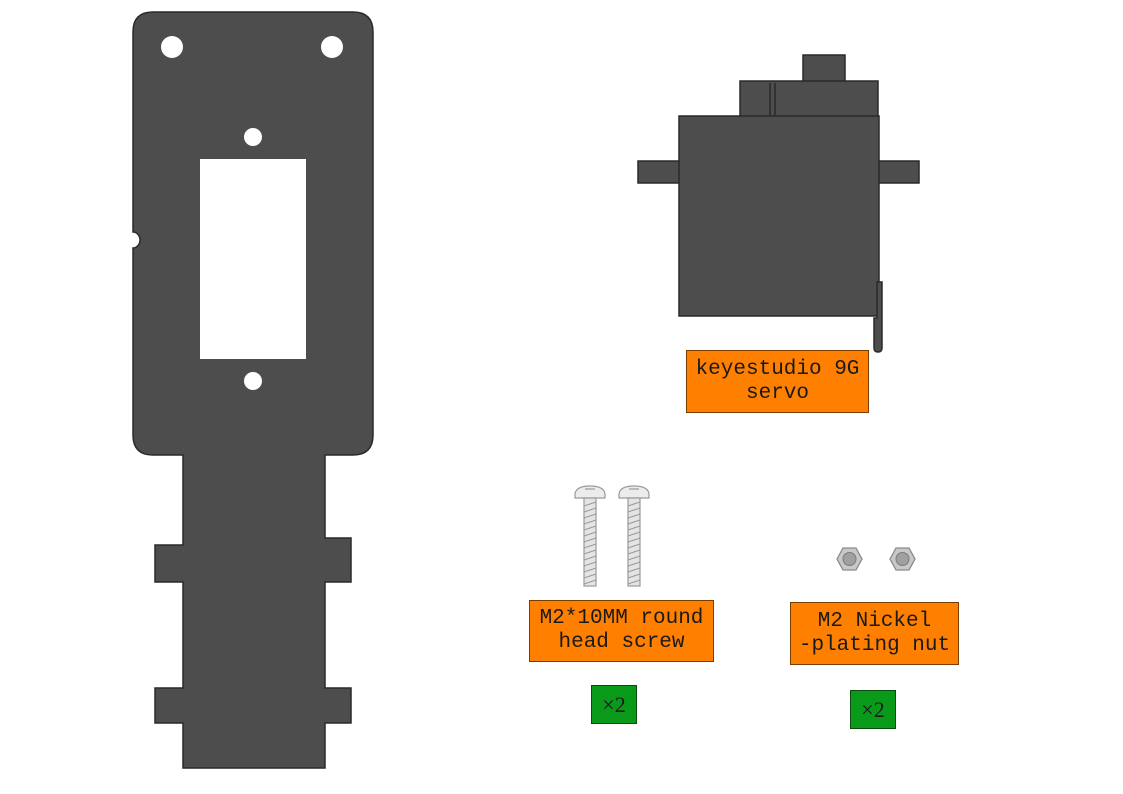  What do you see at coordinates (874, 621) in the screenshot?
I see `nut-label-line1: M2 Nickel` at bounding box center [874, 621].